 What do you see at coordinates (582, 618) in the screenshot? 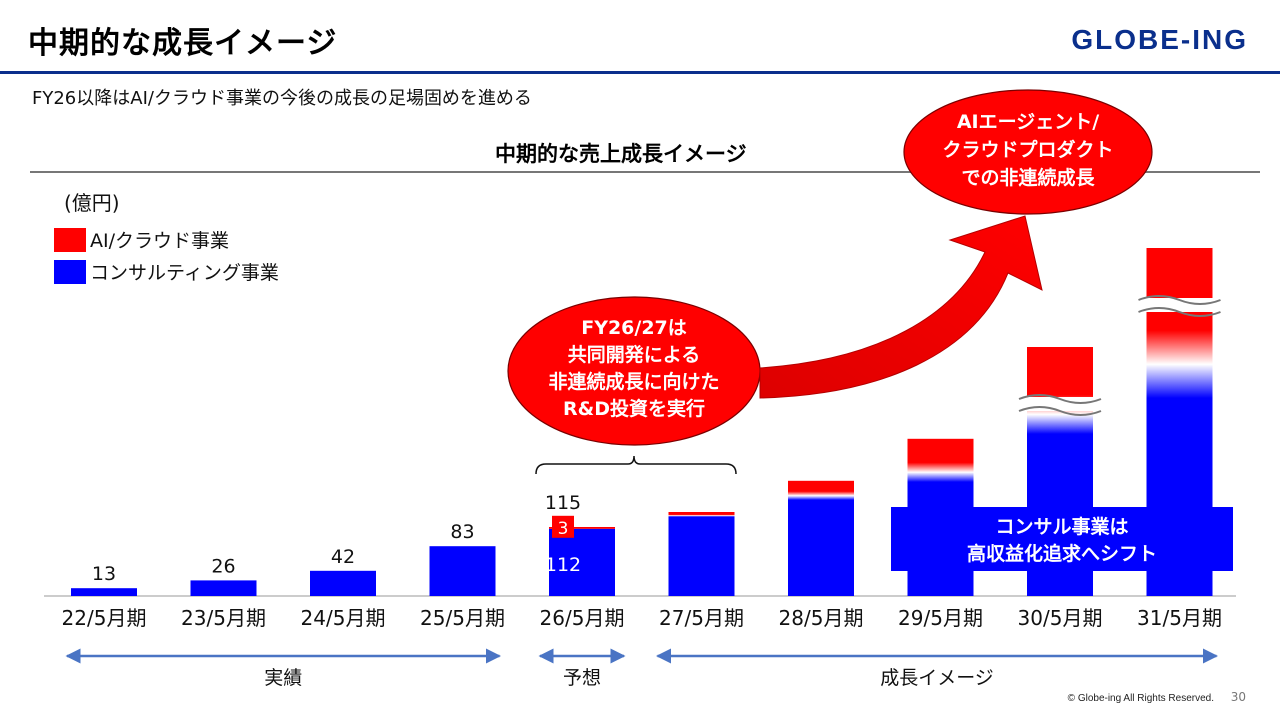
I see `x-tick-label: 26/5月期` at bounding box center [582, 618].